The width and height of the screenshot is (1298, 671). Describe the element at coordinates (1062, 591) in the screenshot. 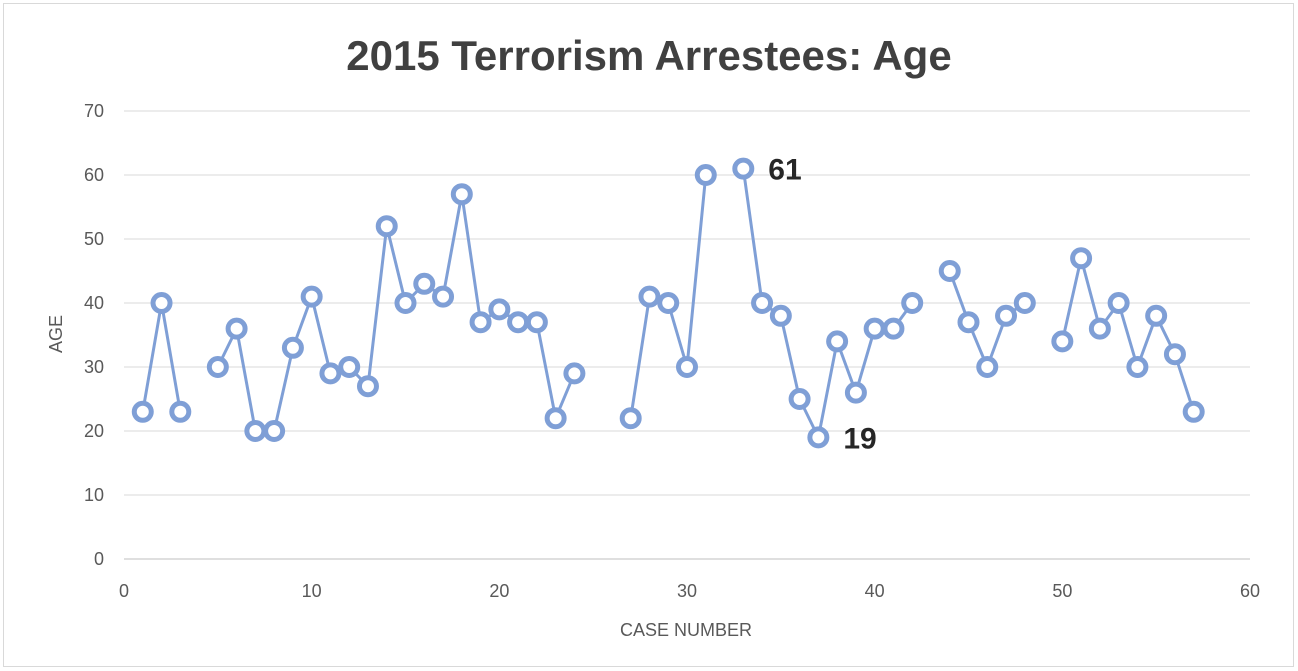

I see `x-tick-label: 50` at that location.